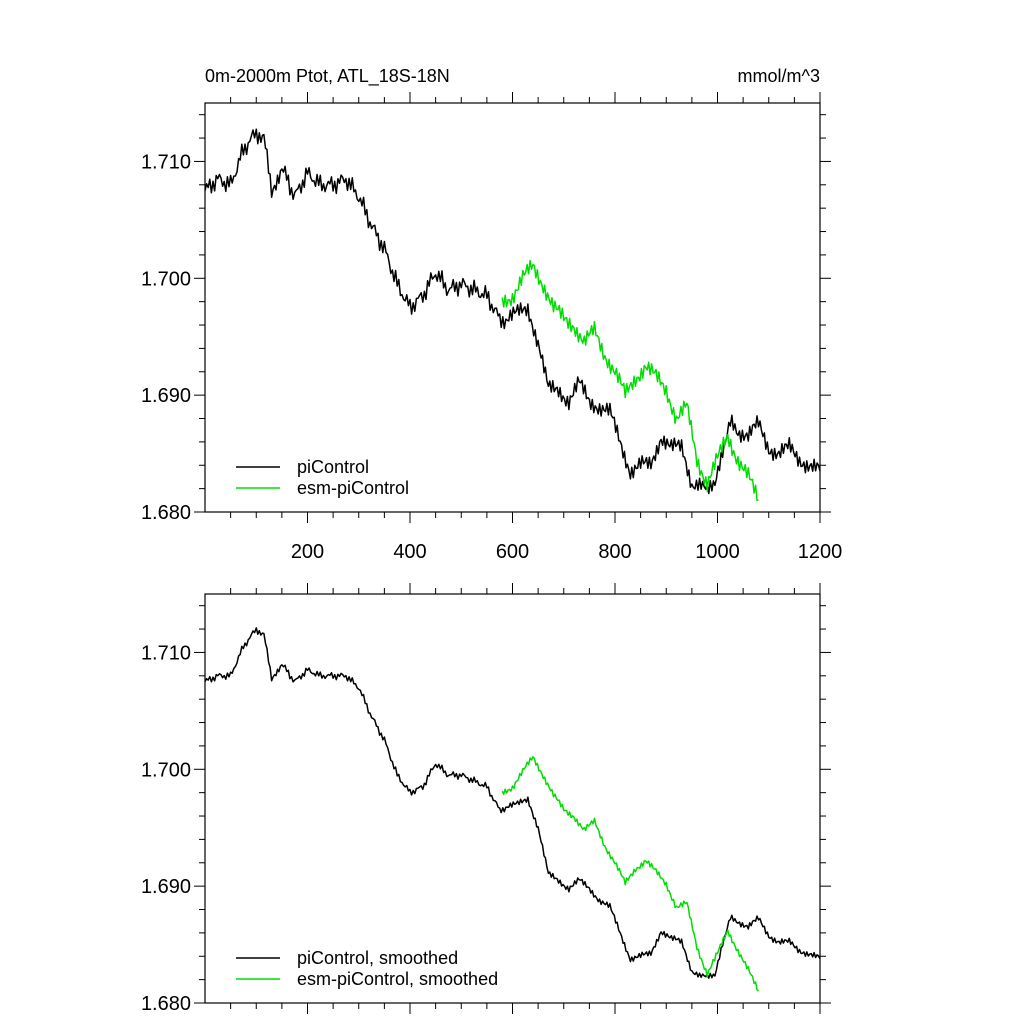 This screenshot has width=1024, height=1024. I want to click on legend-label: esm-piControl, so click(353, 488).